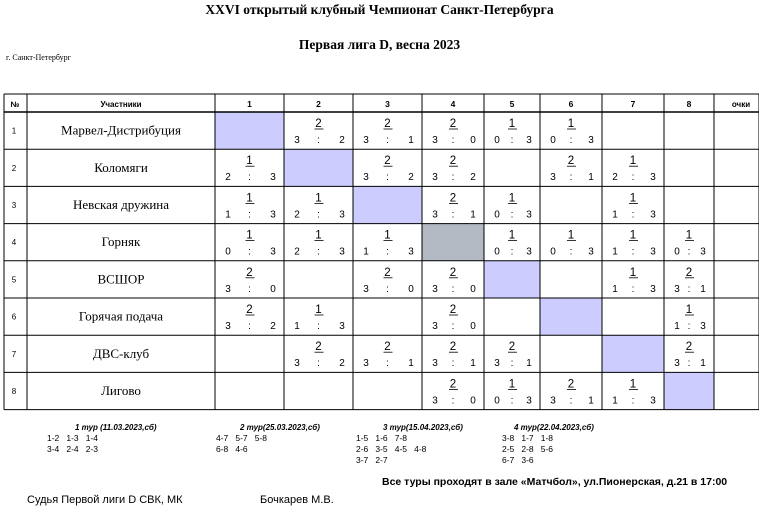  What do you see at coordinates (453, 104) in the screenshot?
I see `header-col-4: 4` at bounding box center [453, 104].